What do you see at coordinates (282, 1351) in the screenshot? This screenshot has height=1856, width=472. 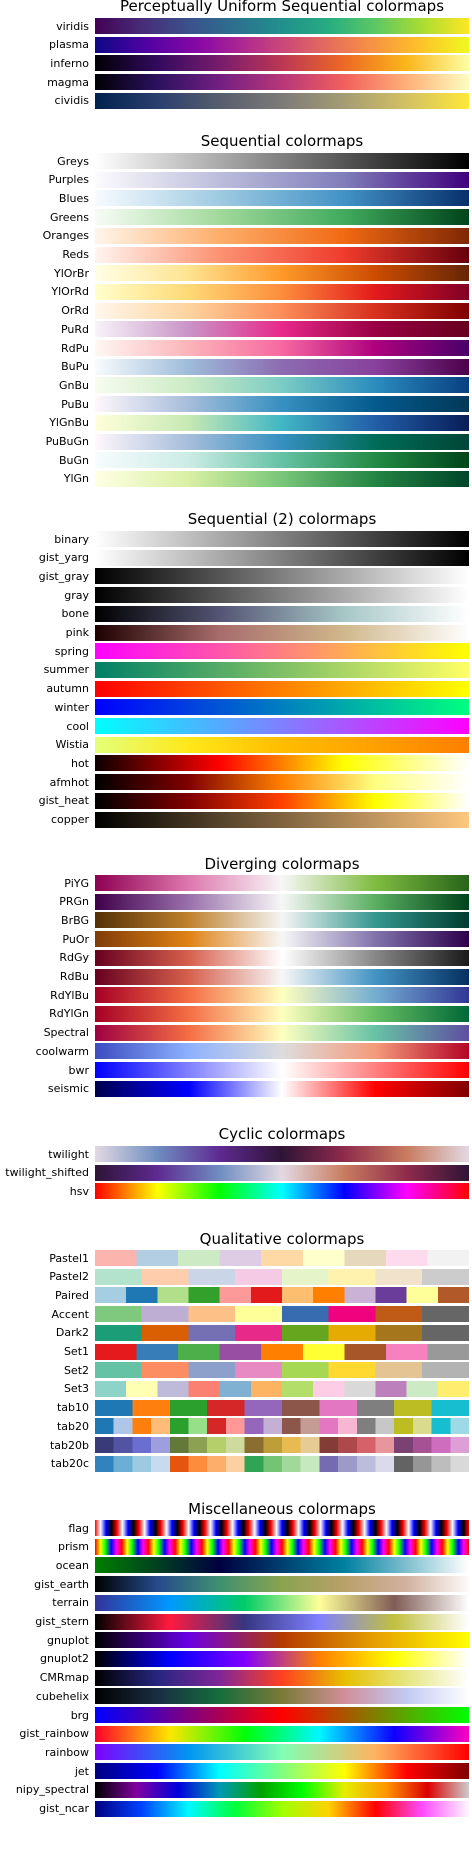 I see `colormap-bar-set1` at bounding box center [282, 1351].